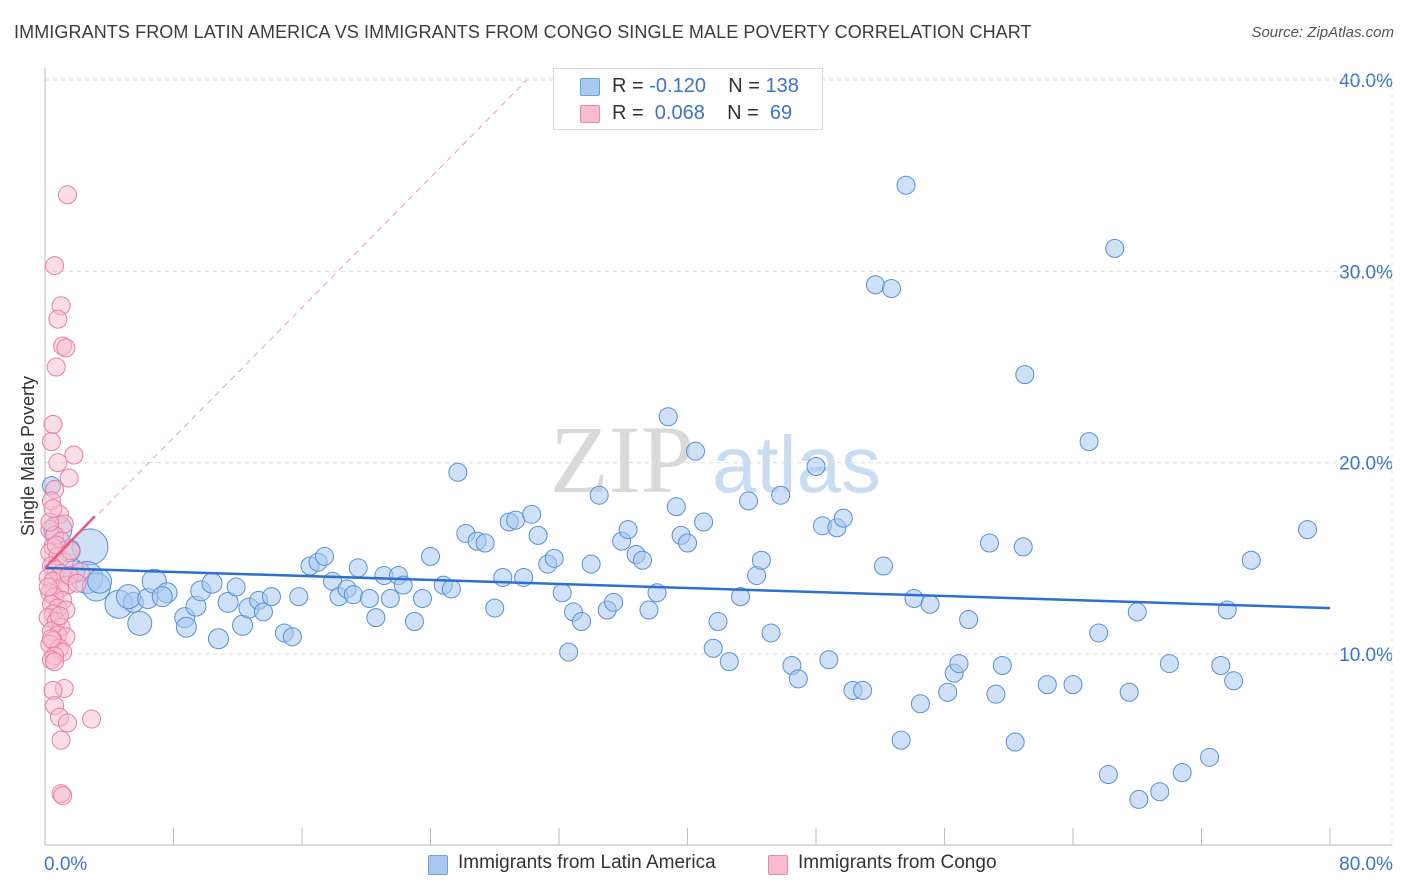 Image resolution: width=1406 pixels, height=892 pixels. I want to click on r-value: -0.120, so click(677, 86).